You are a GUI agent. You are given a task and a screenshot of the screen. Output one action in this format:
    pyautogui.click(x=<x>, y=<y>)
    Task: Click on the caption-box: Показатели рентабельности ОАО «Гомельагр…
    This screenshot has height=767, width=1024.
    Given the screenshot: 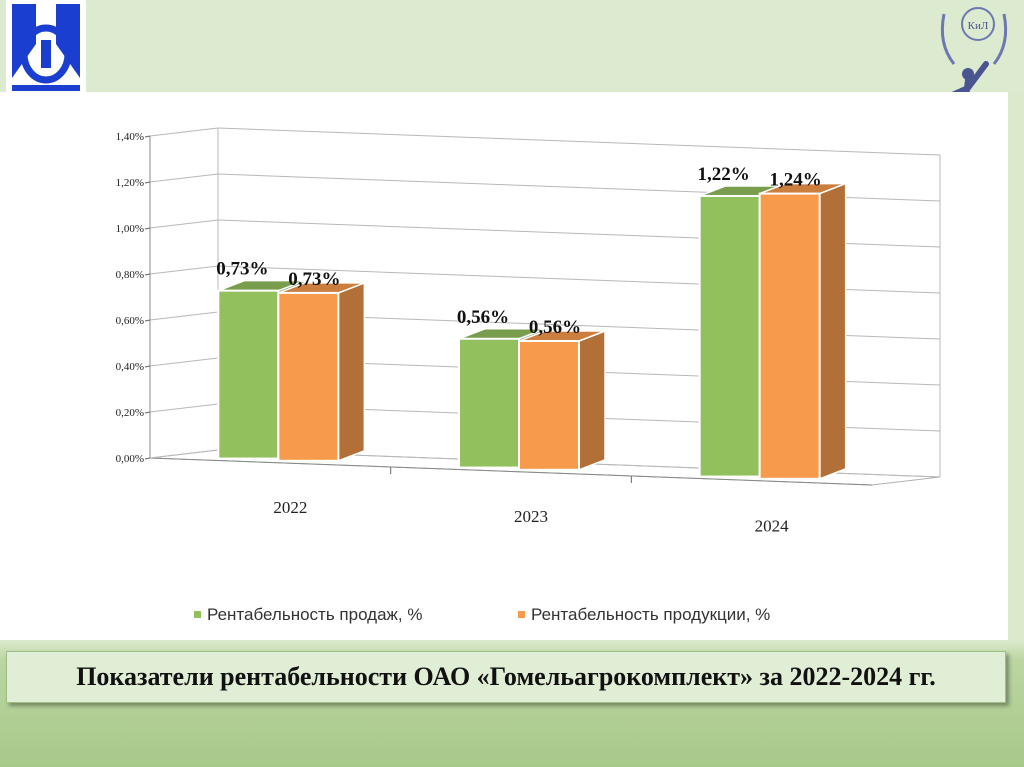 What is the action you would take?
    pyautogui.click(x=506, y=677)
    